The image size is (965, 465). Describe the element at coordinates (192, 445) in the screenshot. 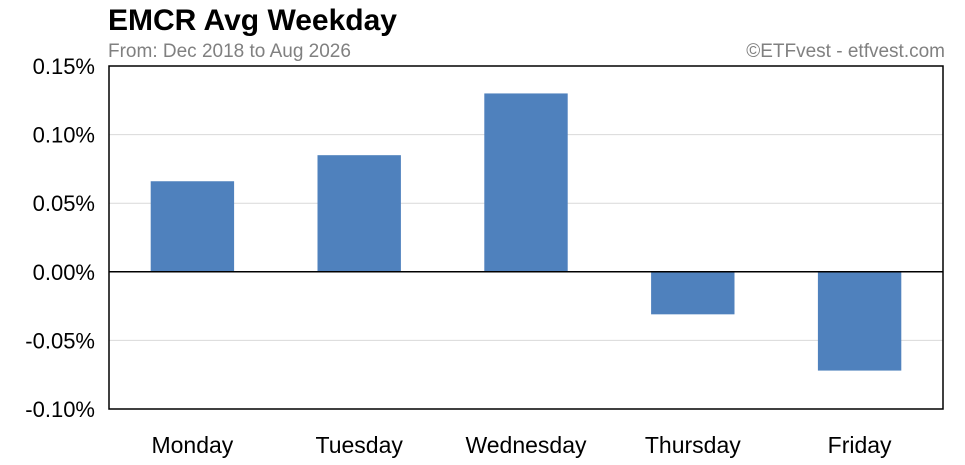

I see `x-tick-label: Monday` at that location.